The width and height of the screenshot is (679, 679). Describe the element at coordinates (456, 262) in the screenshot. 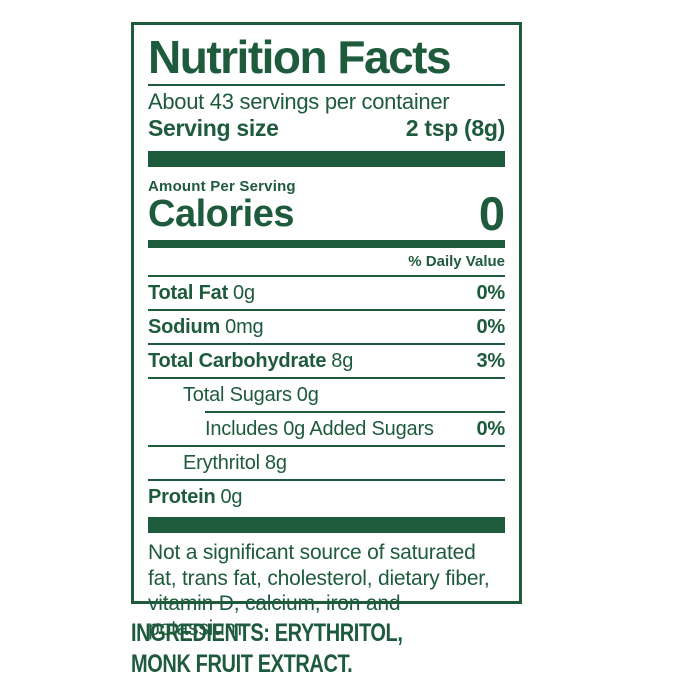

I see `daily-value-header: % Daily Value` at that location.